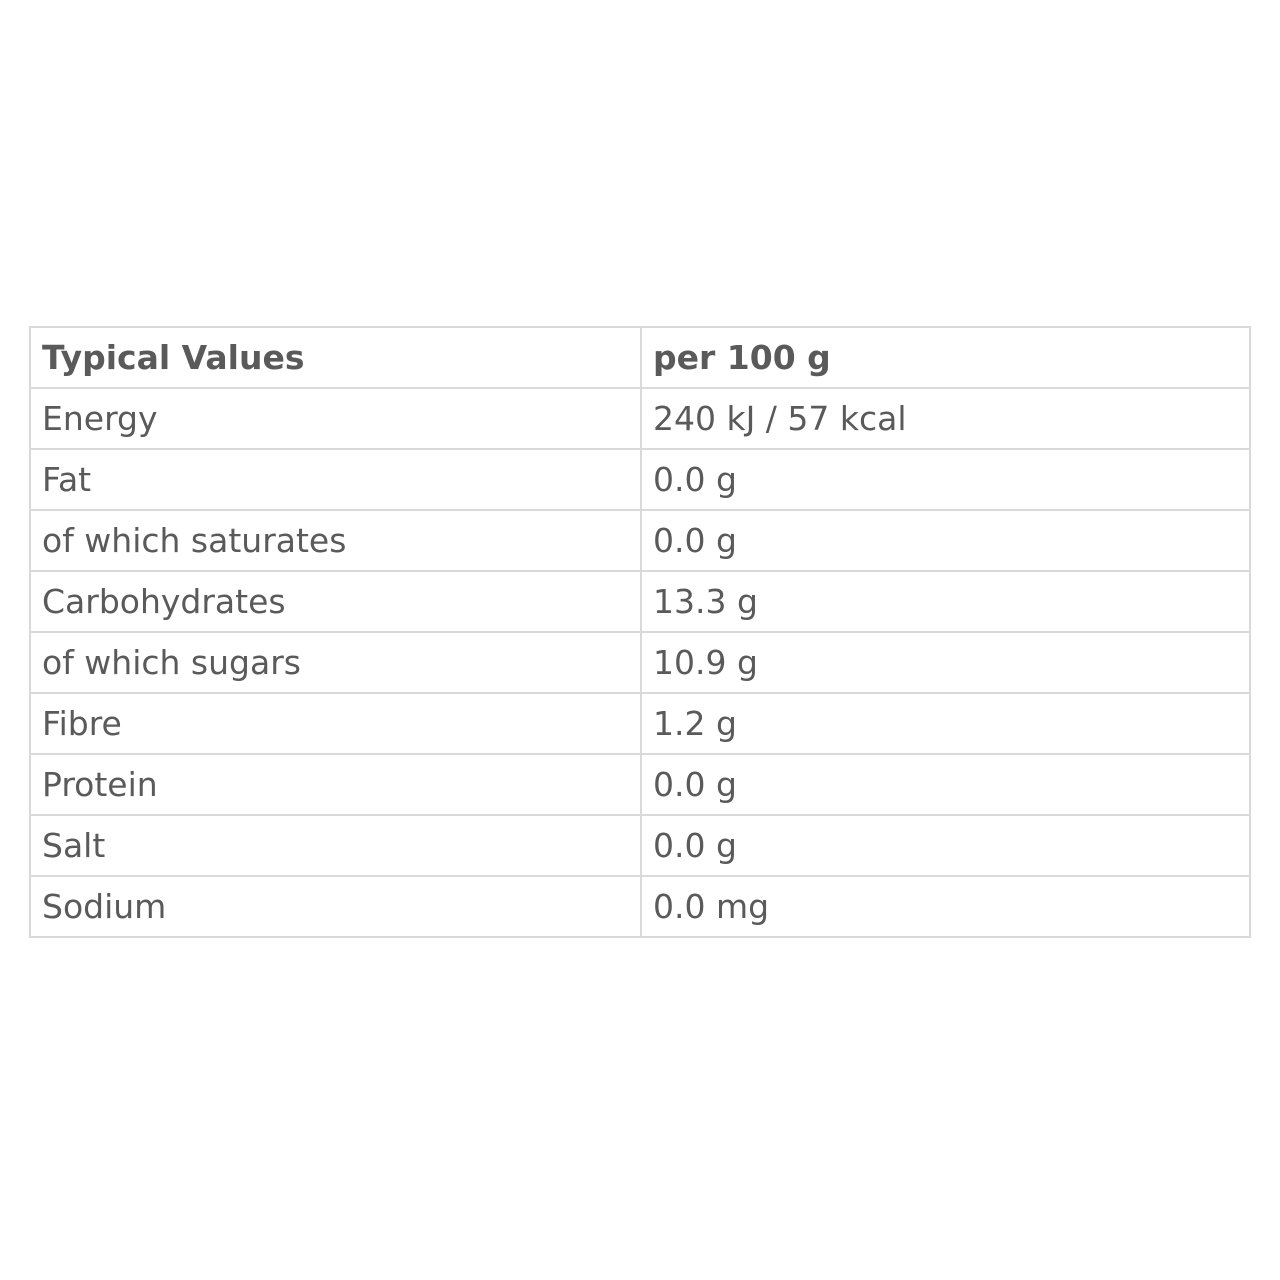 The width and height of the screenshot is (1280, 1280). What do you see at coordinates (335, 357) in the screenshot?
I see `header-nutrient: Typical Values` at bounding box center [335, 357].